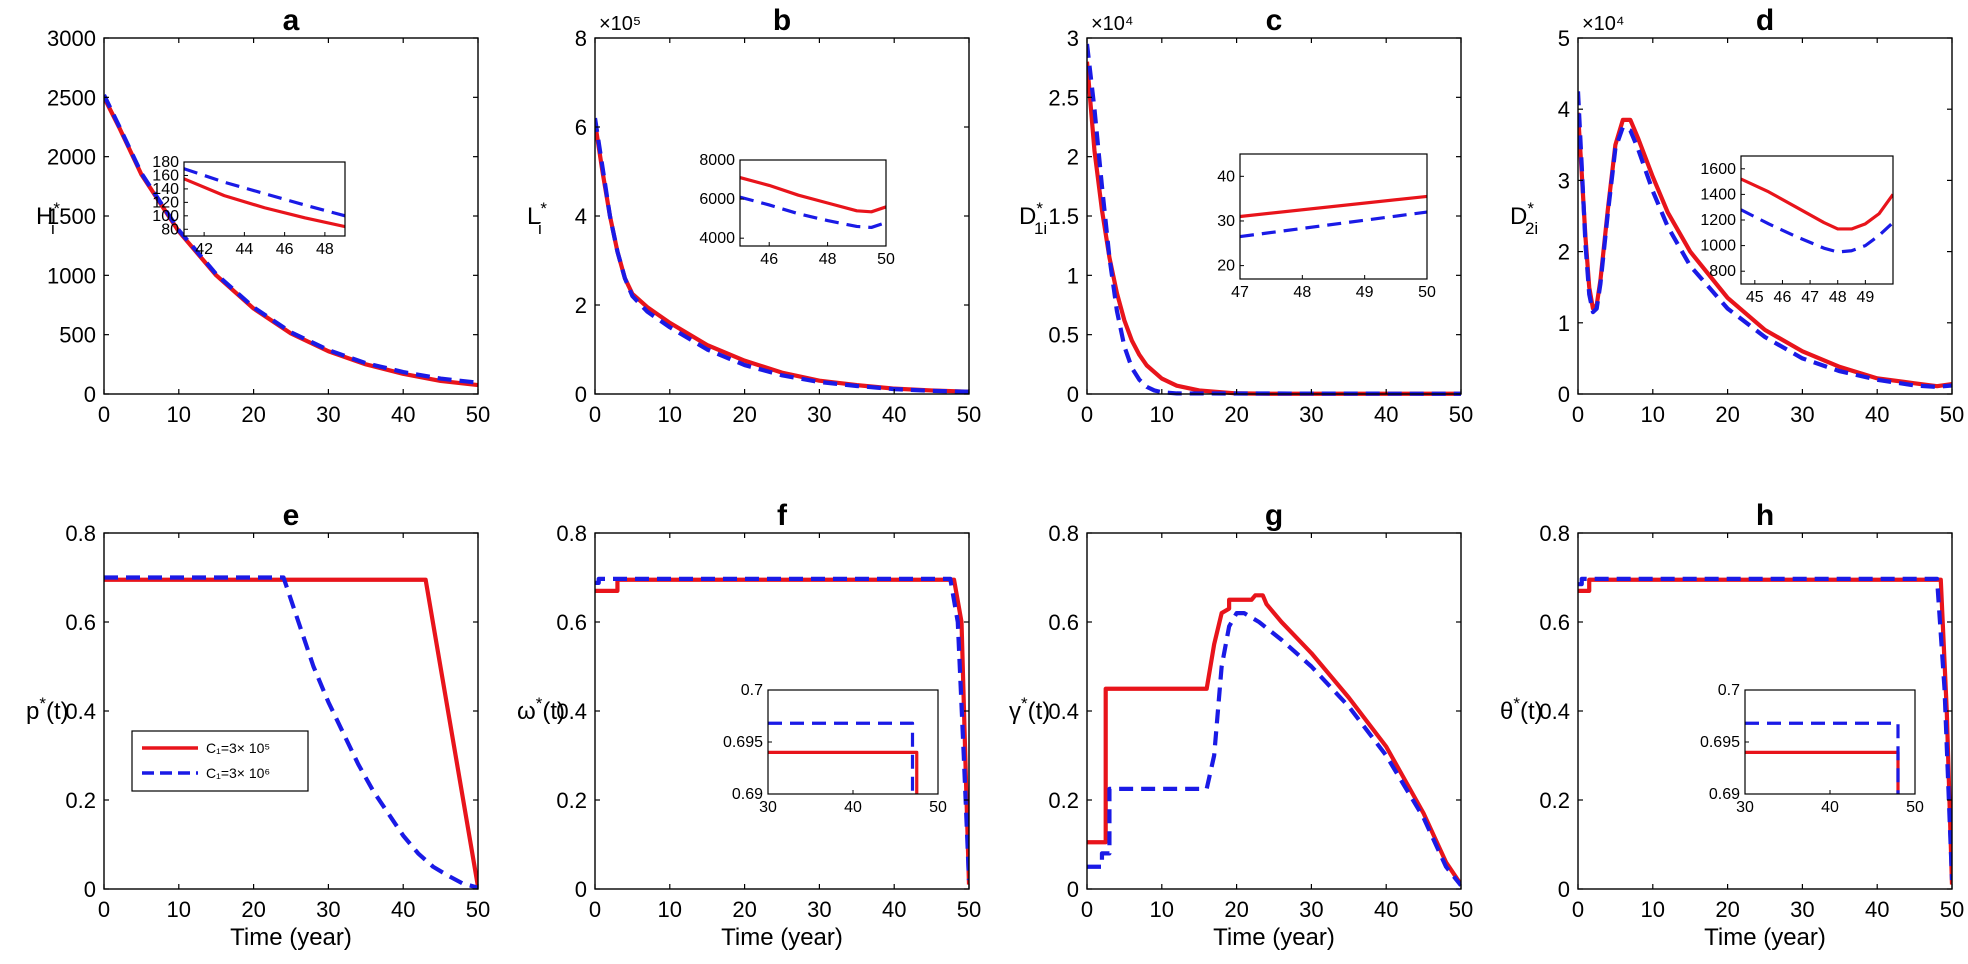 This screenshot has width=1968, height=964. What do you see at coordinates (264, 192) in the screenshot?
I see `panel-a-inset-series-blue-line` at bounding box center [264, 192].